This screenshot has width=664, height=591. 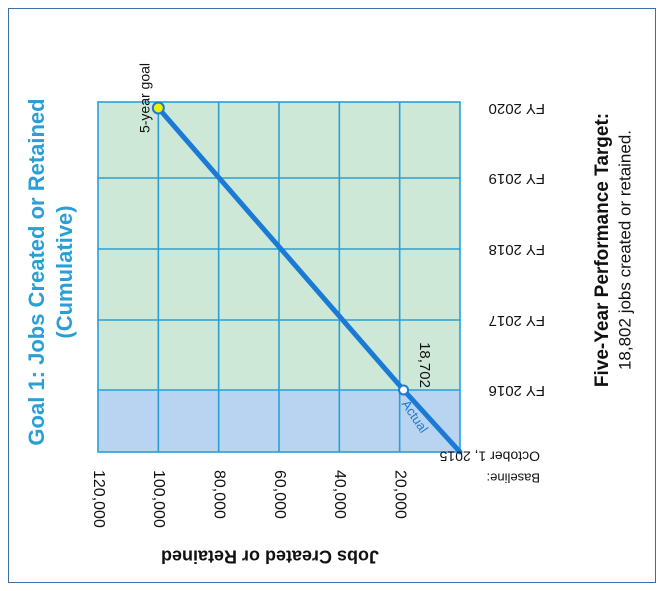 I want to click on chart-title: Goal 1: Jobs Created or Retained, so click(x=36, y=271).